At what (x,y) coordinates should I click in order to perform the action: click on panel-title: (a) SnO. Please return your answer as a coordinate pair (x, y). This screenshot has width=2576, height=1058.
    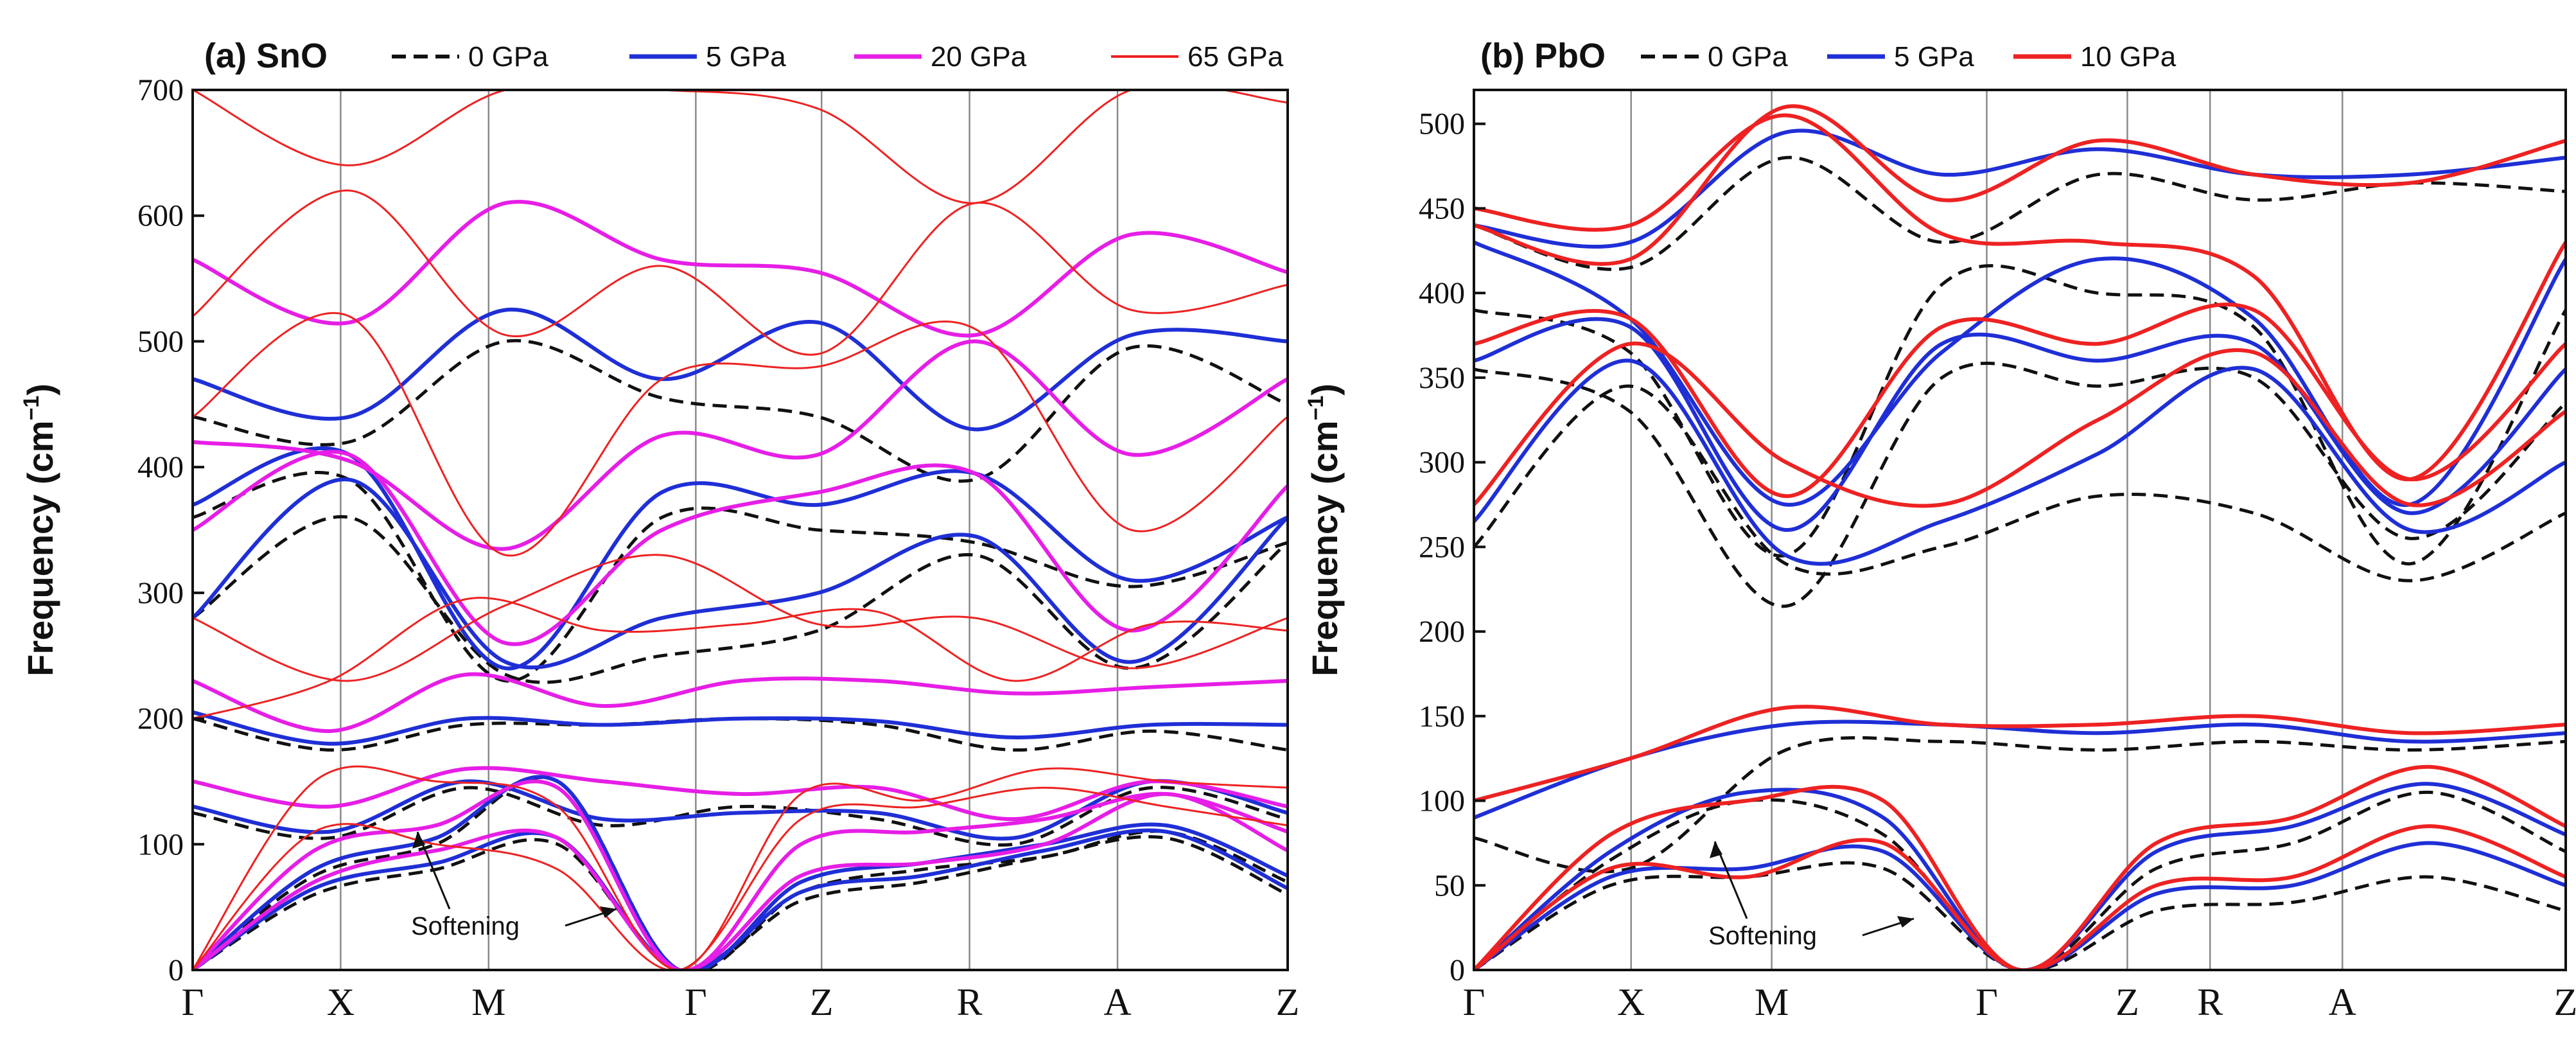
    Looking at the image, I should click on (266, 56).